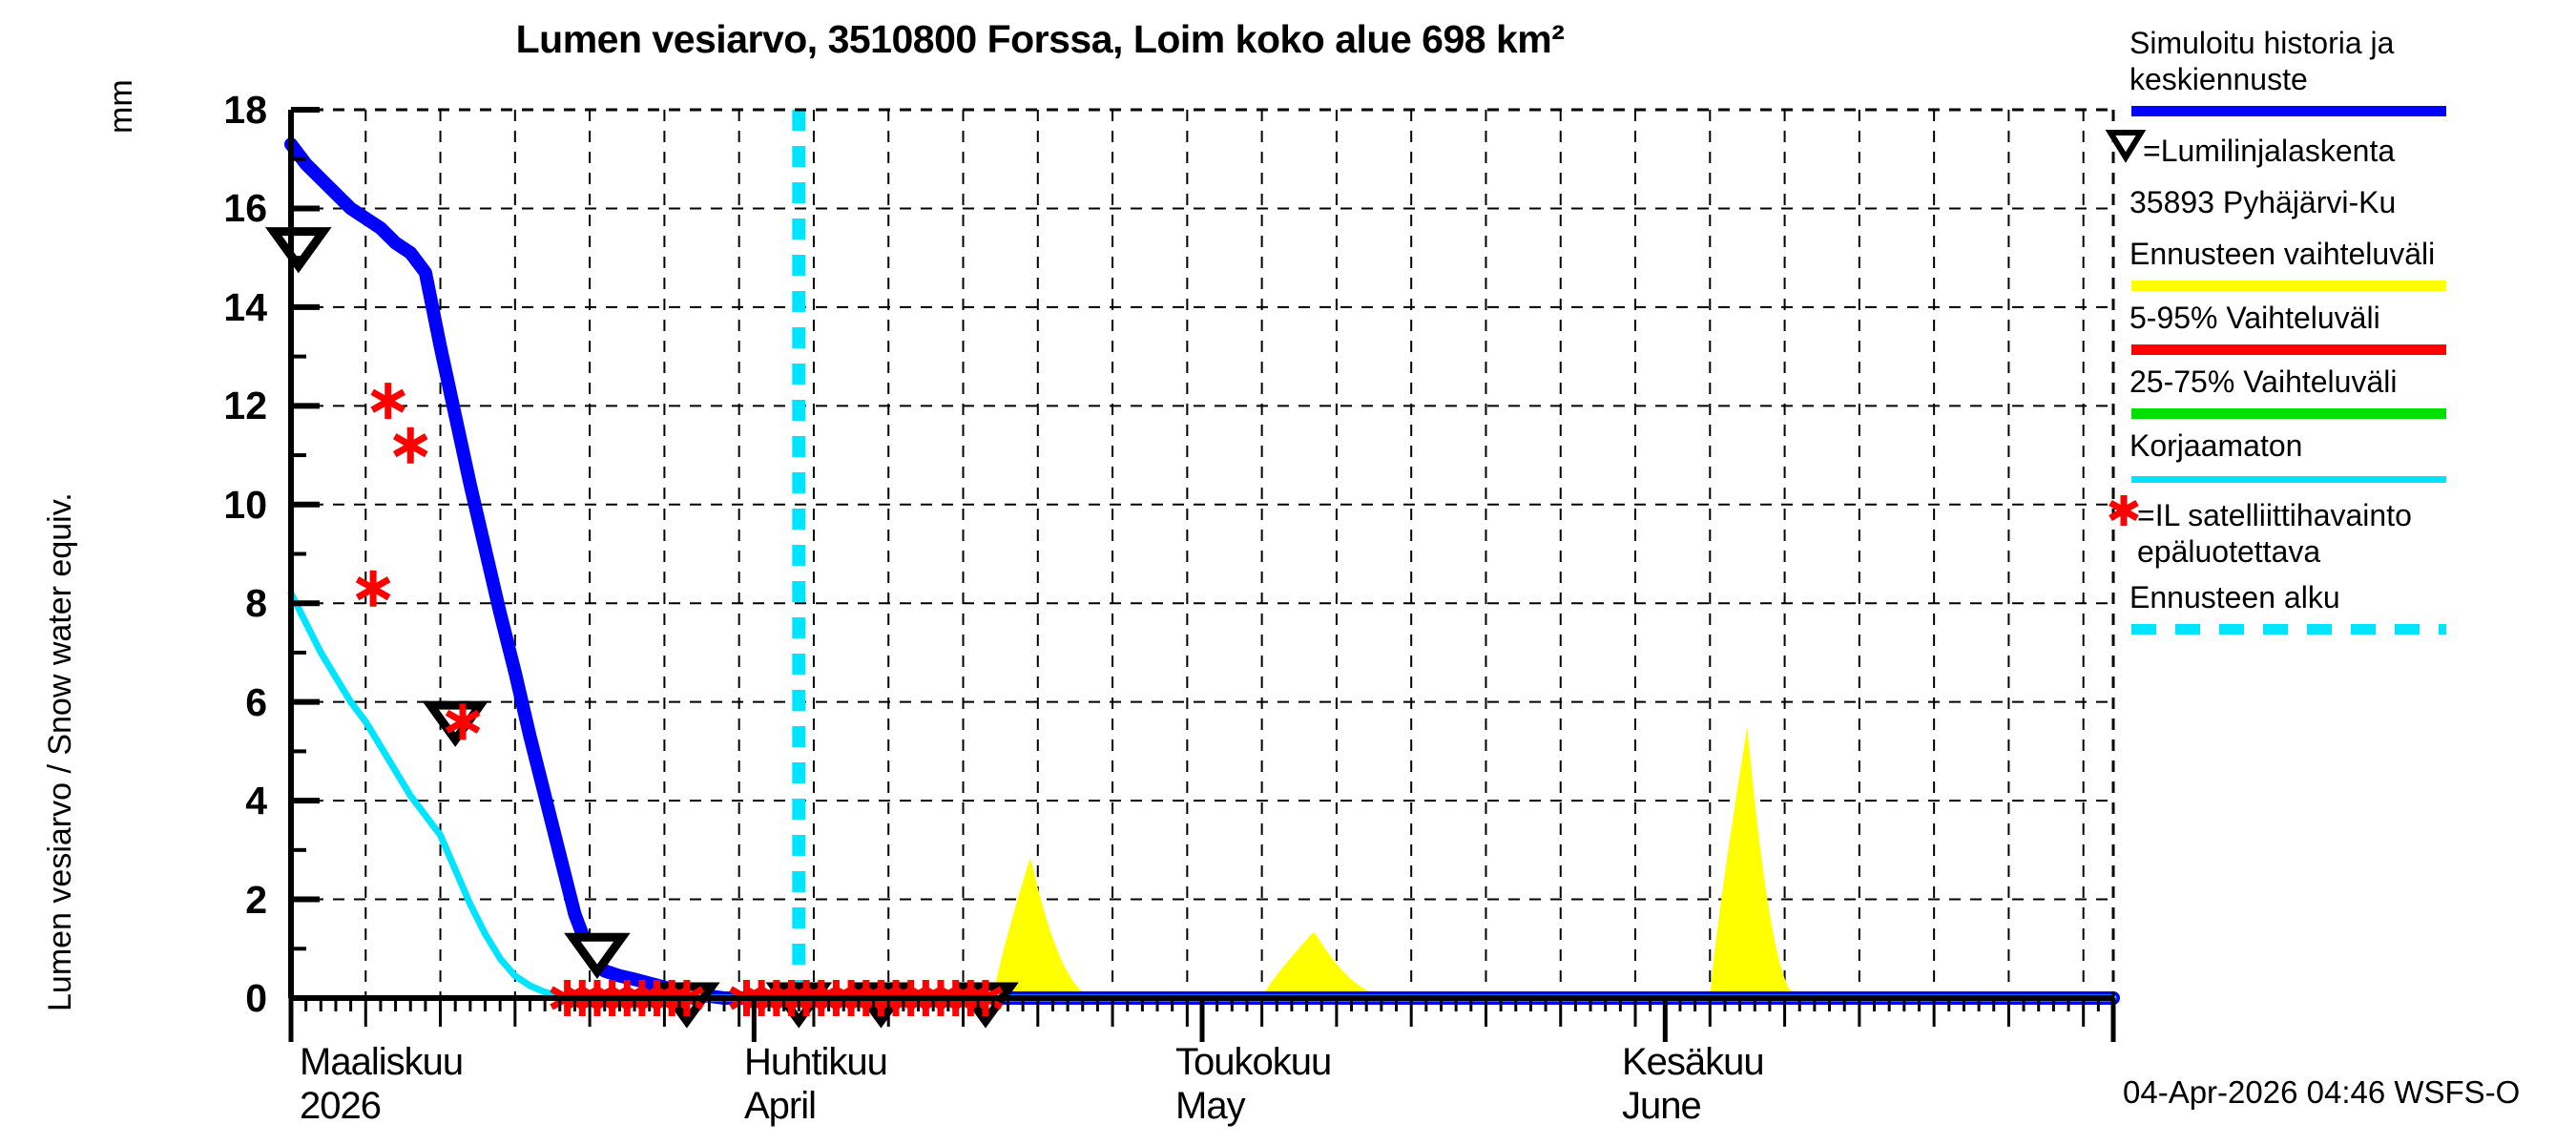 The height and width of the screenshot is (1145, 2576). I want to click on y-tick-12: 12, so click(245, 405).